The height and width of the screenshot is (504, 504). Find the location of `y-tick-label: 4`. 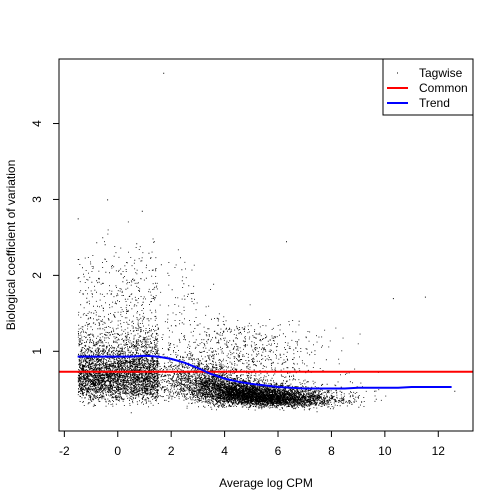

y-tick-label: 4 is located at coordinates (37, 123).